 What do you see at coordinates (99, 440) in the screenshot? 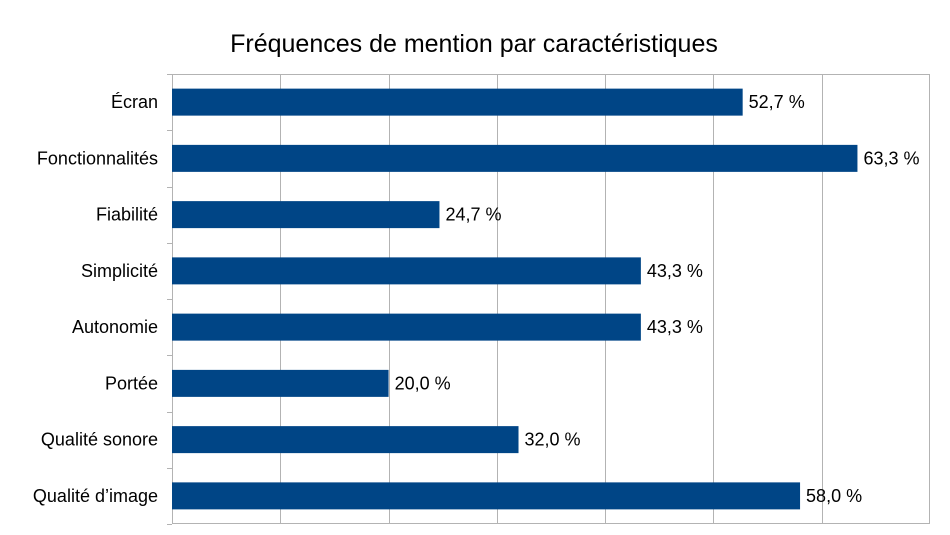
I see `category-label: Qualité sonore` at bounding box center [99, 440].